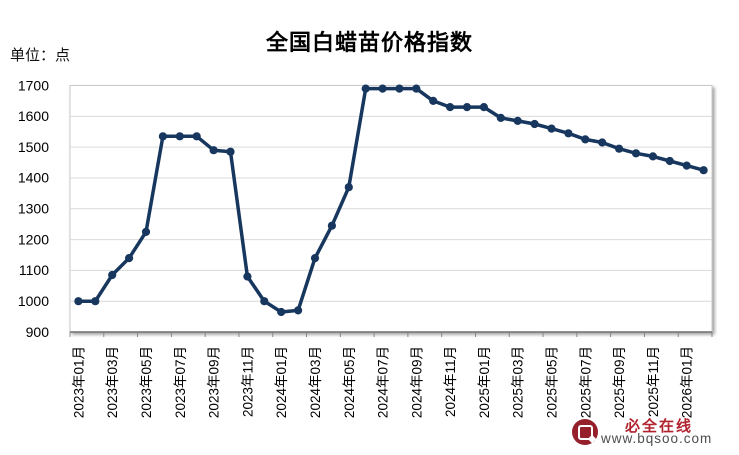 This screenshot has height=455, width=739. Describe the element at coordinates (416, 382) in the screenshot. I see `svg-text: 2024年09月` at that location.